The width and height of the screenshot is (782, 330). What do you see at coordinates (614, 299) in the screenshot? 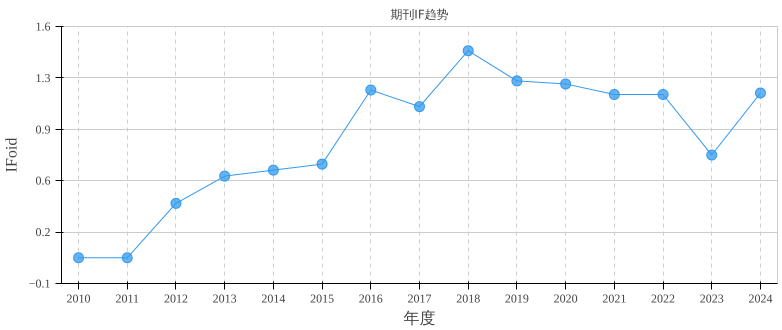
I see `x-tick-label: 2021` at bounding box center [614, 299].